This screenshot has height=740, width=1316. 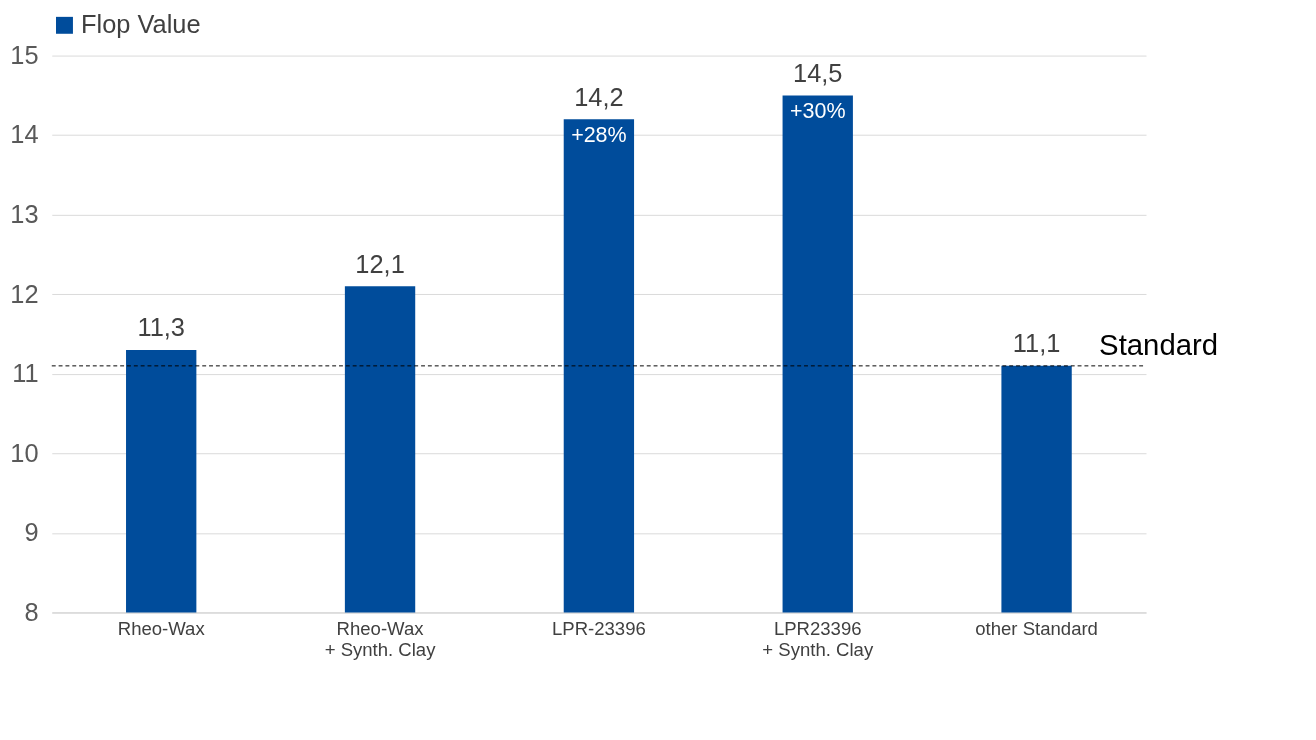 What do you see at coordinates (31, 611) in the screenshot?
I see `y-tick-label: 8` at bounding box center [31, 611].